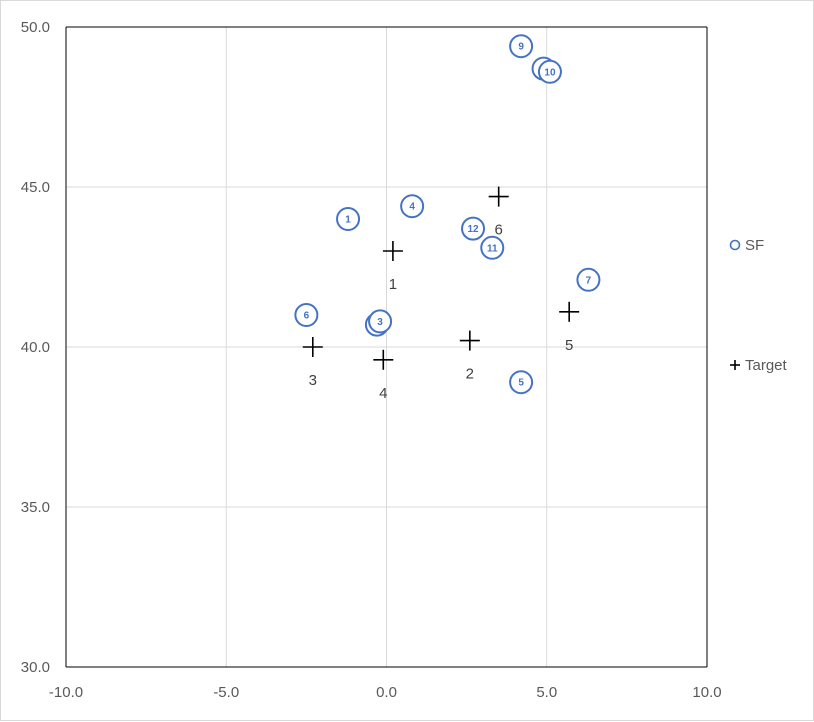 This screenshot has width=814, height=722. Describe the element at coordinates (35, 187) in the screenshot. I see `y-tick-label: 45.0` at that location.